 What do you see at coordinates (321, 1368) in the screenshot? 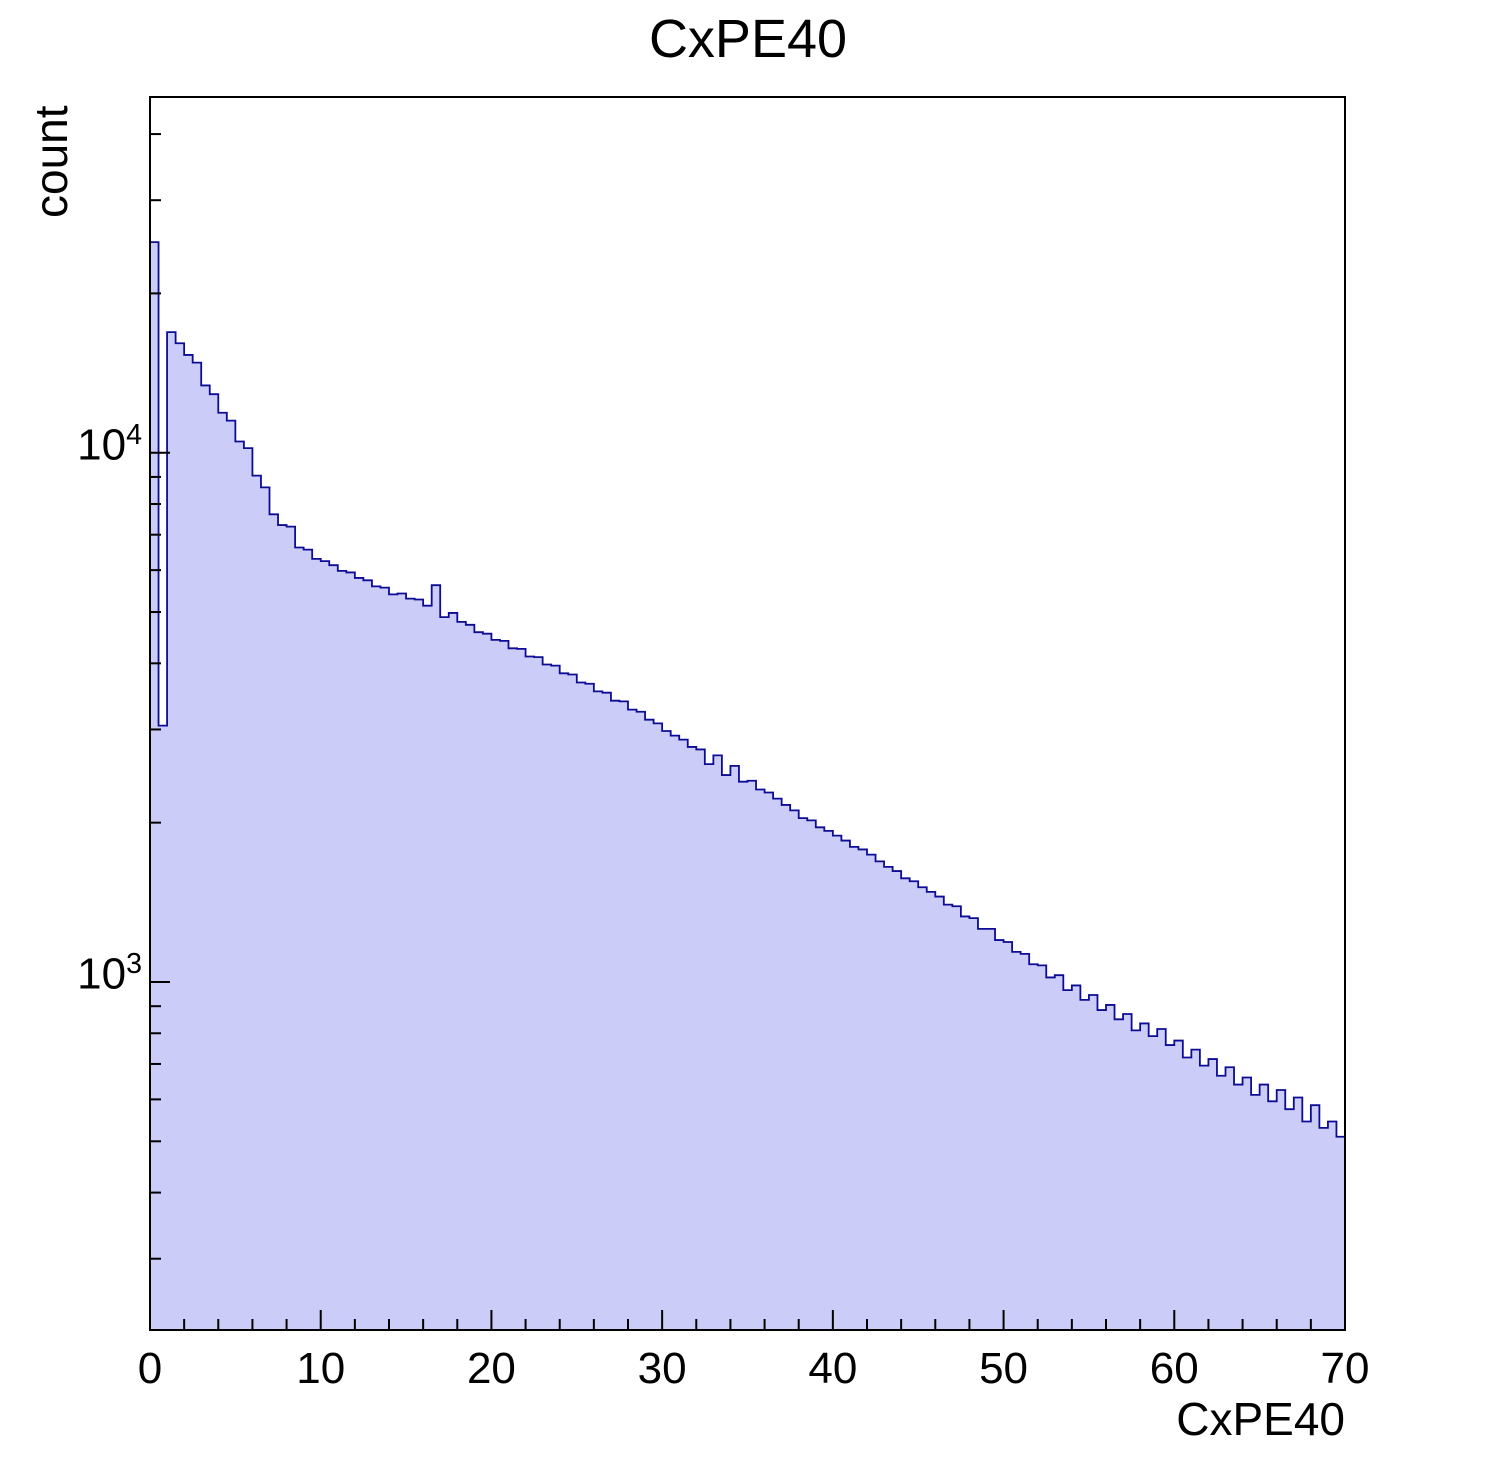
I see `x-tick-label: 10` at bounding box center [321, 1368].